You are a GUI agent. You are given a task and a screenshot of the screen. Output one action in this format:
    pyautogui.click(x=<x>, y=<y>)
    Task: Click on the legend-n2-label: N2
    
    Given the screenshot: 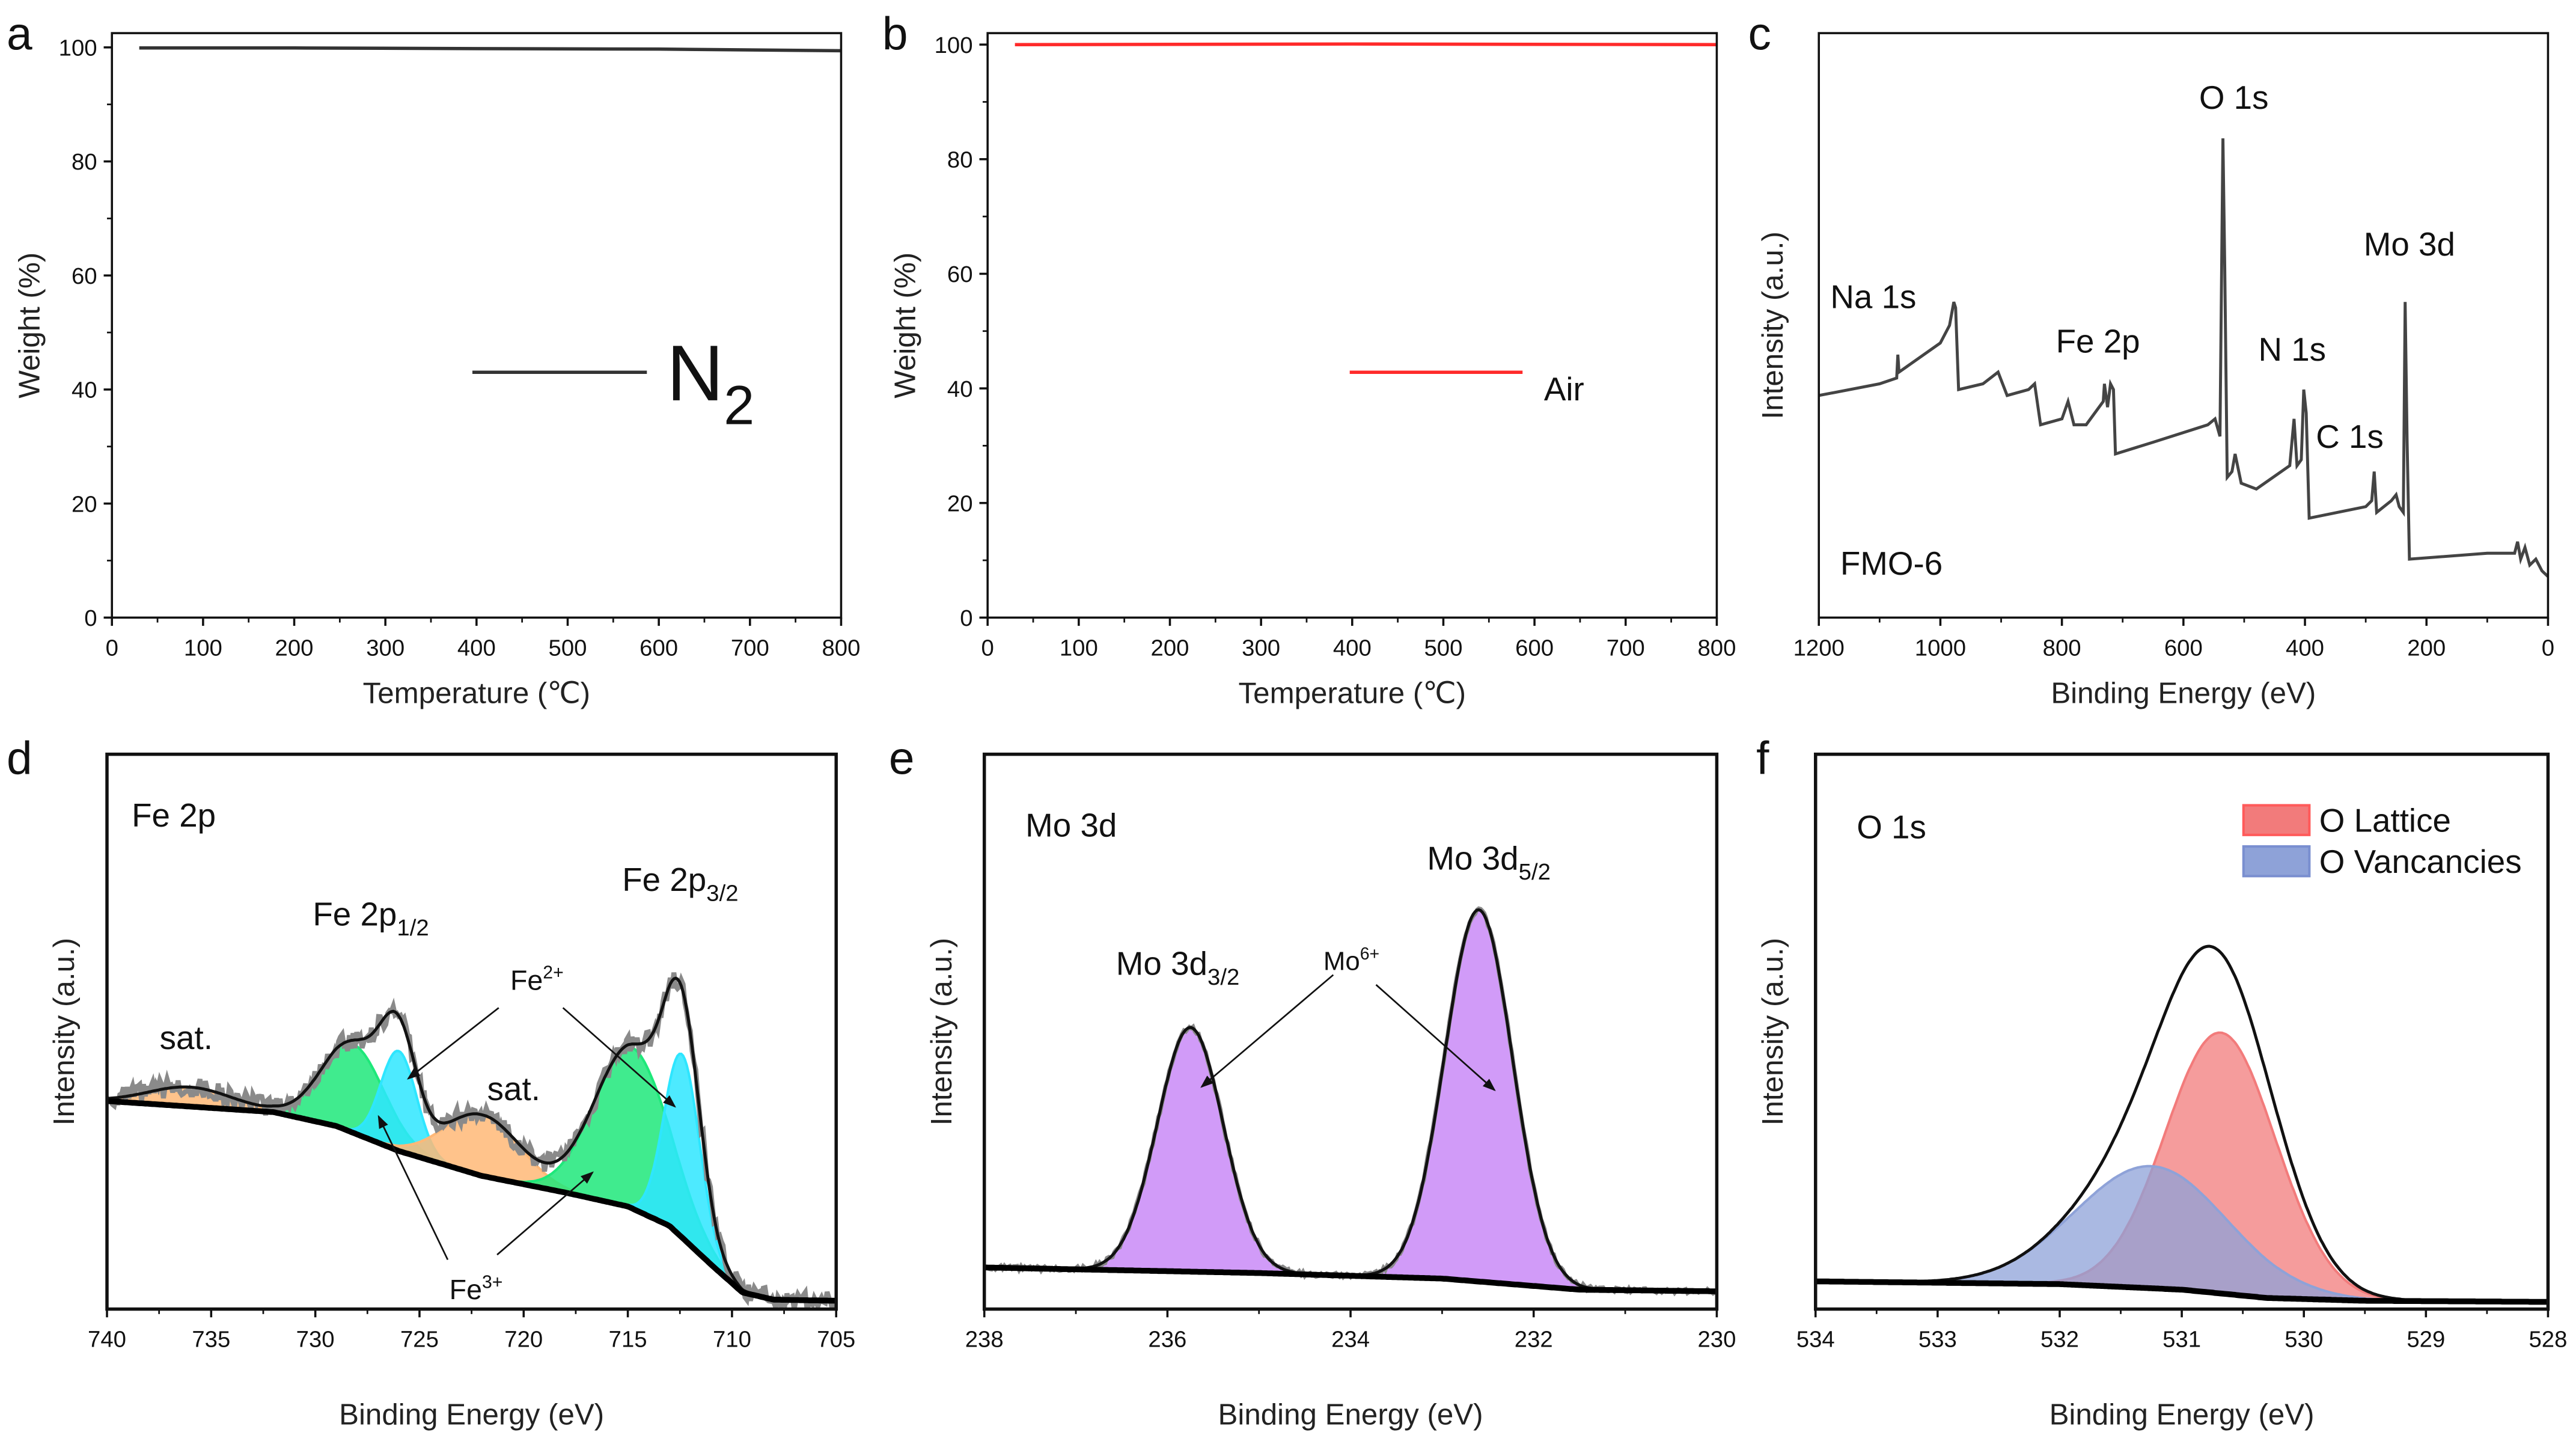 What is the action you would take?
    pyautogui.click(x=710, y=383)
    